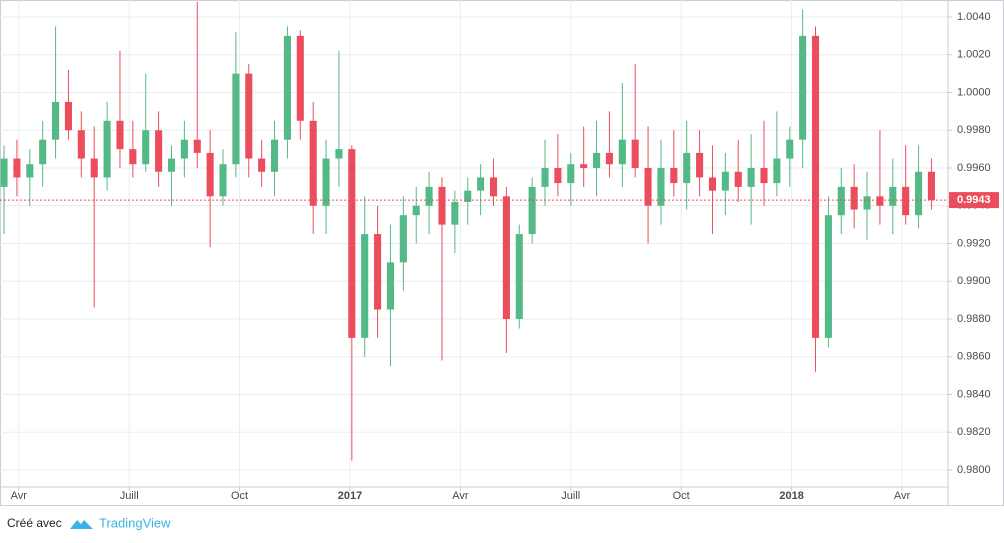  I want to click on y-tick-label: 0.9900, so click(974, 281).